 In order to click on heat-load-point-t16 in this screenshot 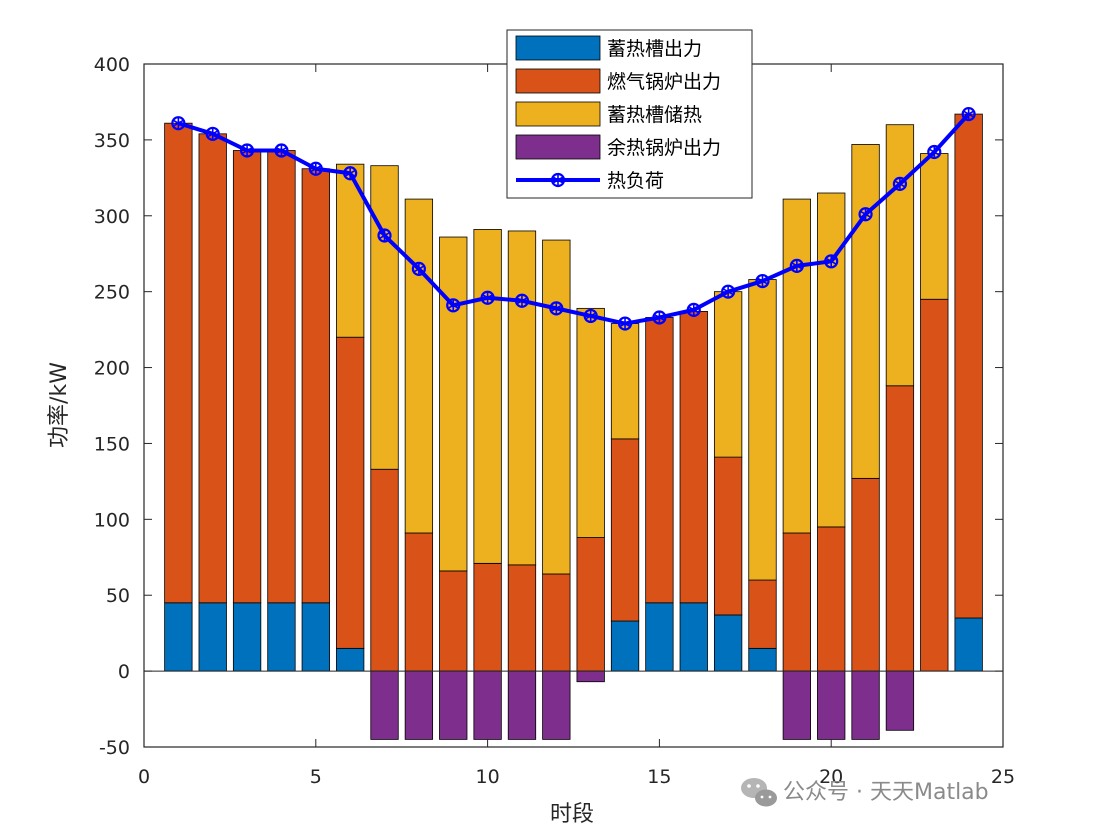, I will do `click(693, 309)`.